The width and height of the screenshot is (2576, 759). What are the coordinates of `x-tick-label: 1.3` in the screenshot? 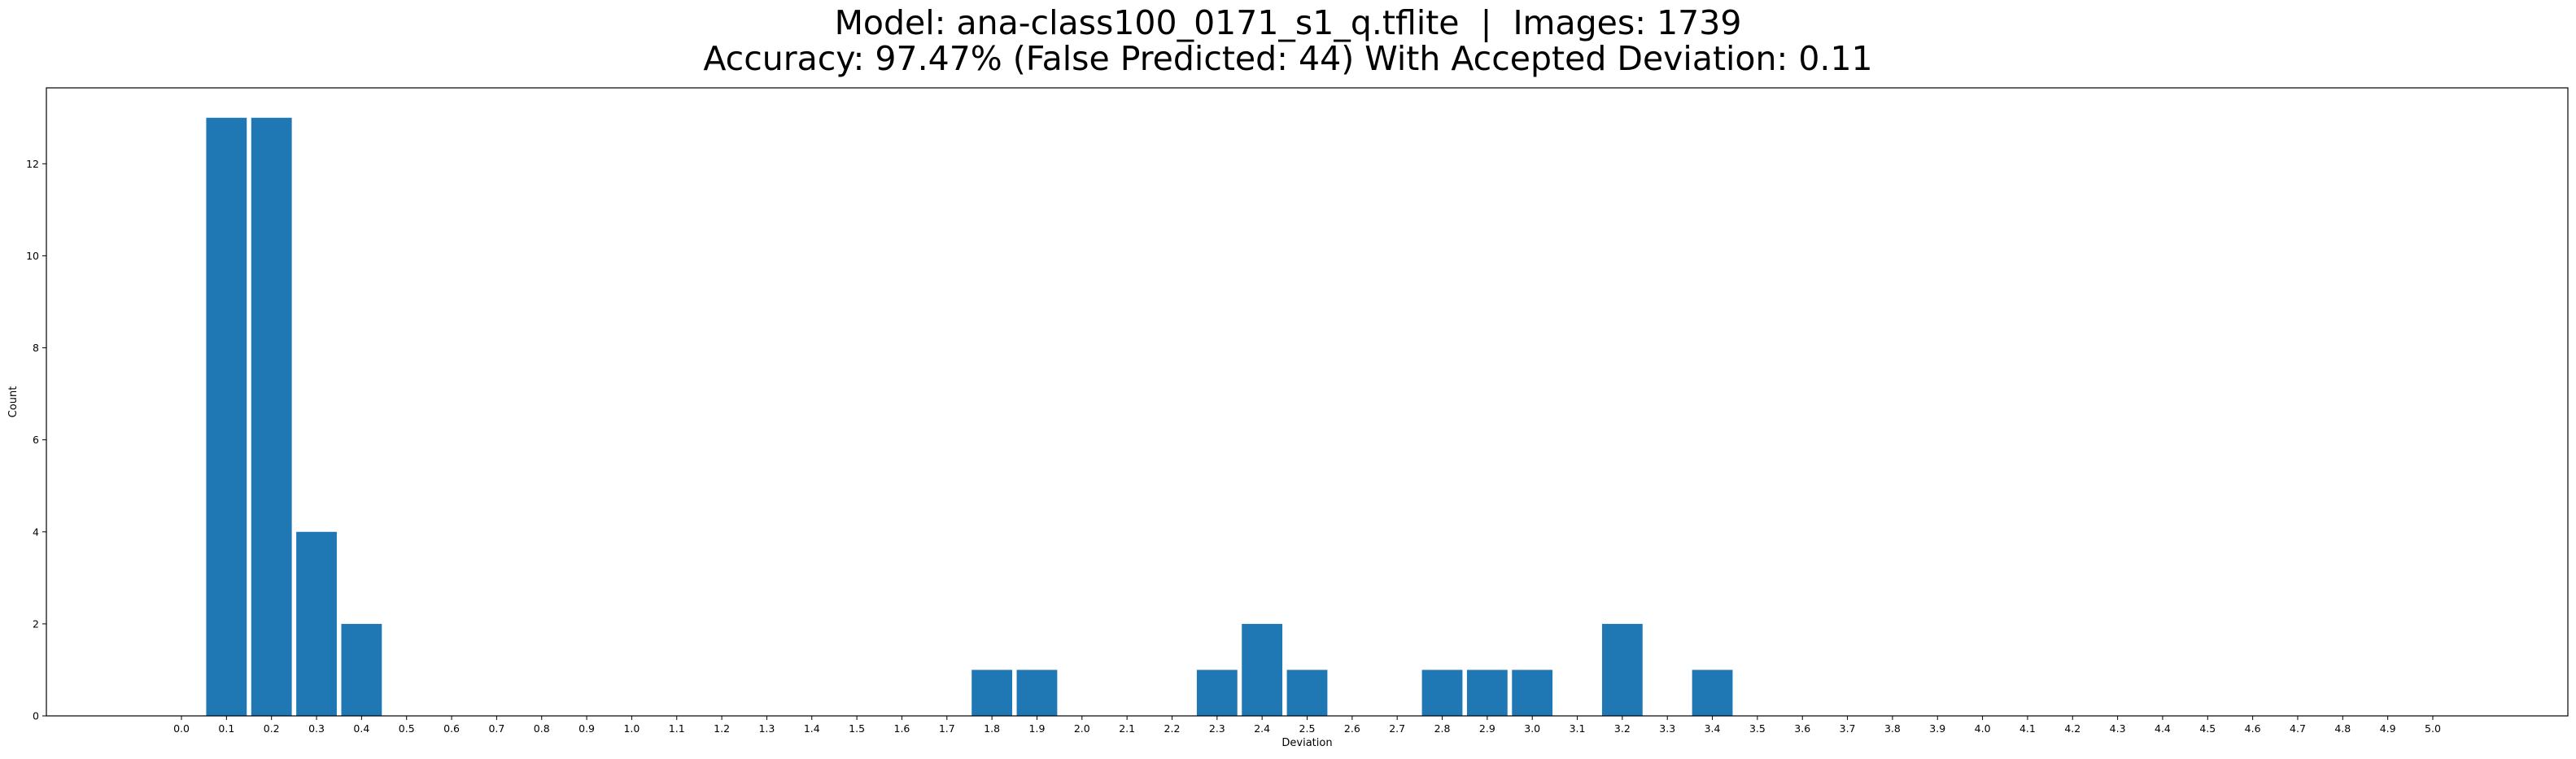 It's located at (766, 728).